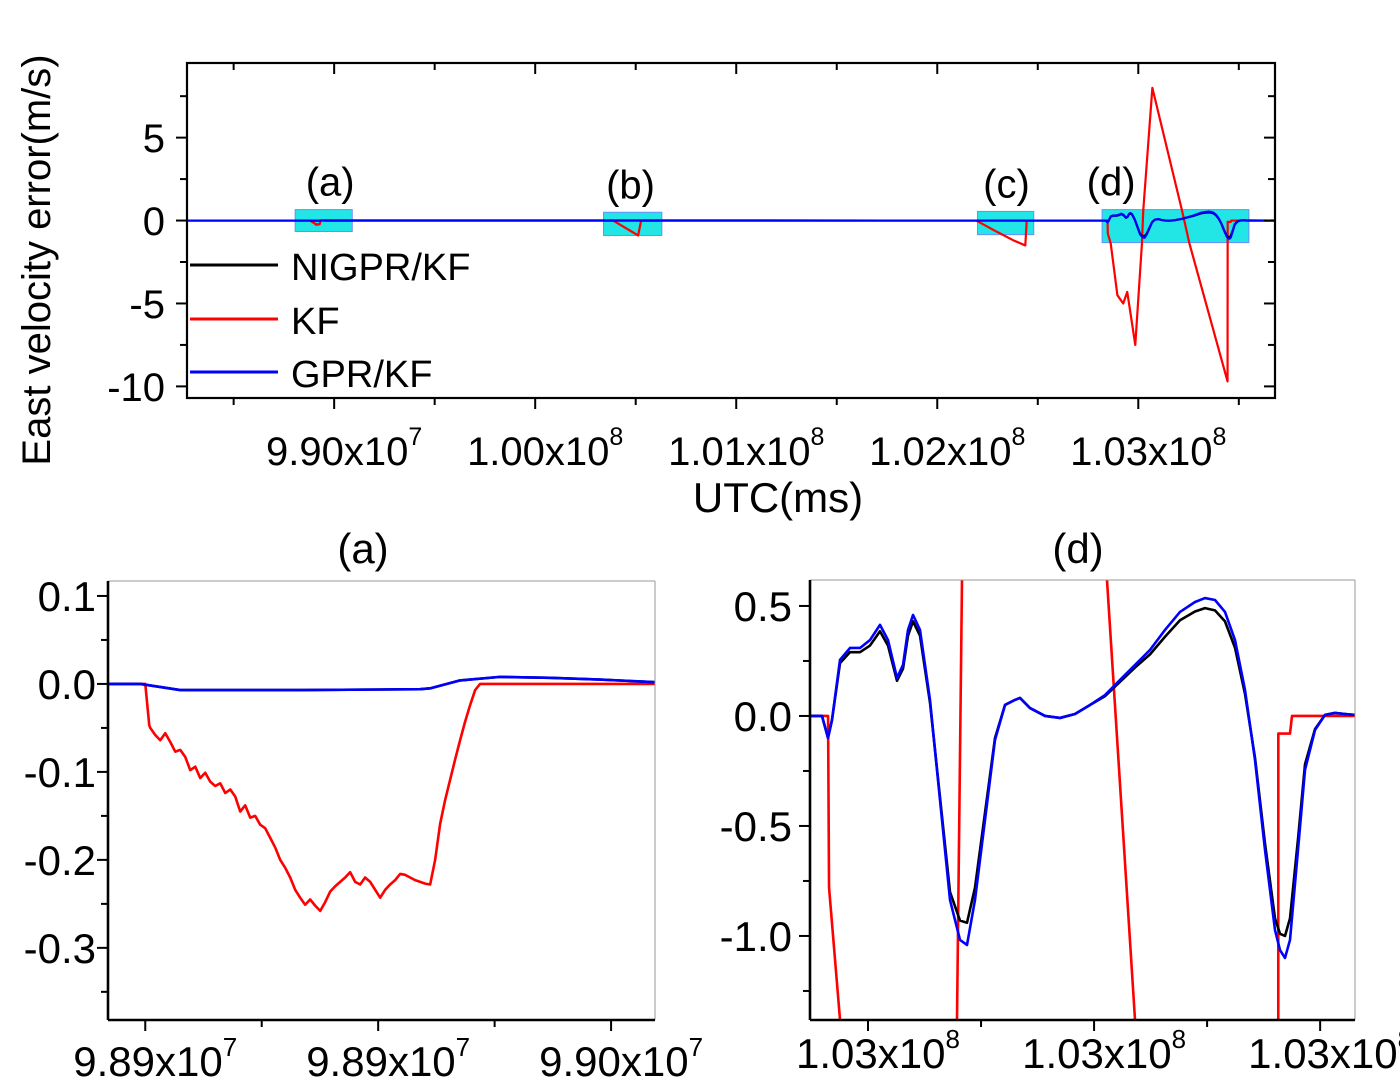 This screenshot has width=1400, height=1092. What do you see at coordinates (147, 305) in the screenshot?
I see `y-tick-label: -5` at bounding box center [147, 305].